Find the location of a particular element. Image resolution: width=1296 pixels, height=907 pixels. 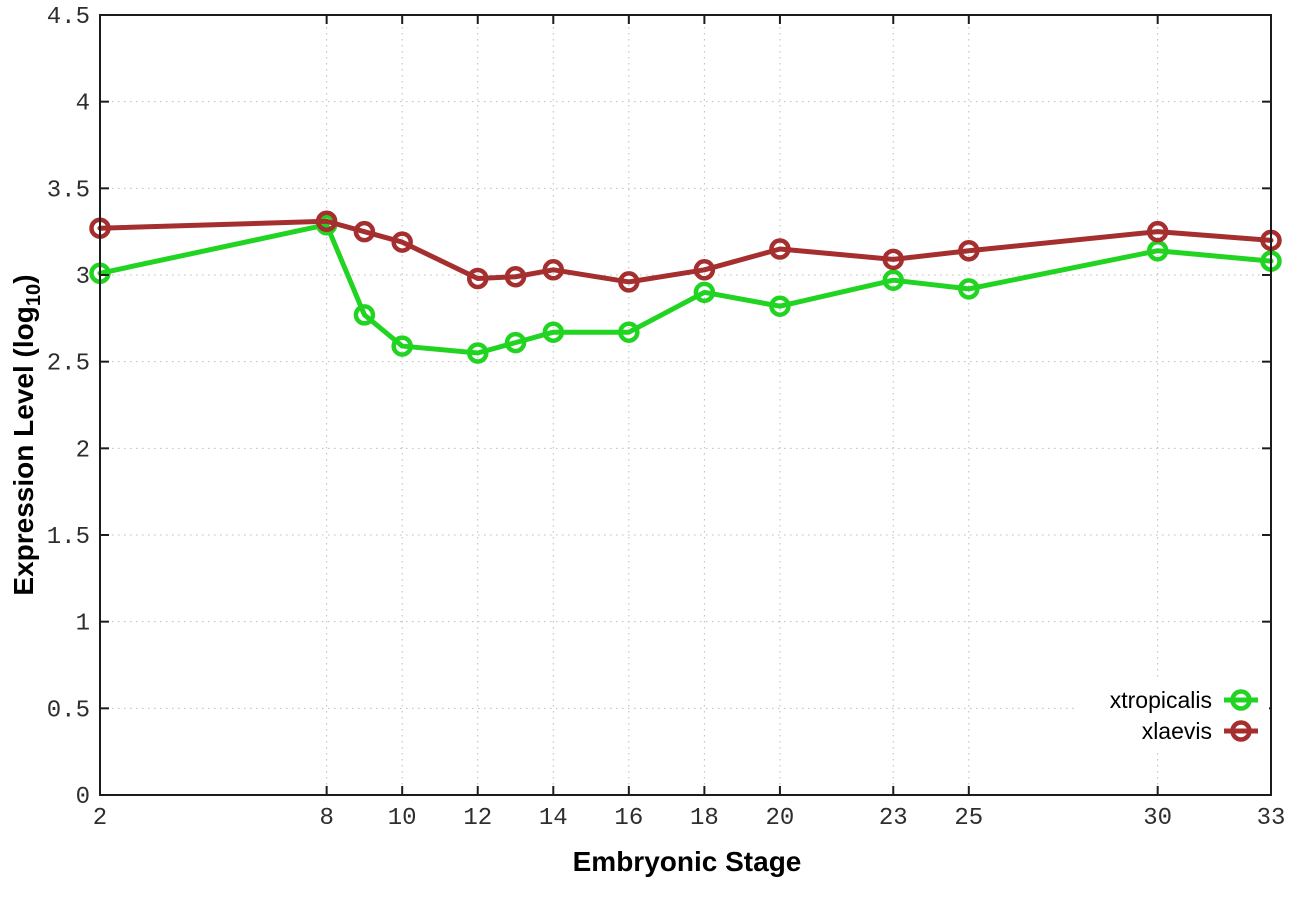

x-tick-label: 2 is located at coordinates (100, 818).